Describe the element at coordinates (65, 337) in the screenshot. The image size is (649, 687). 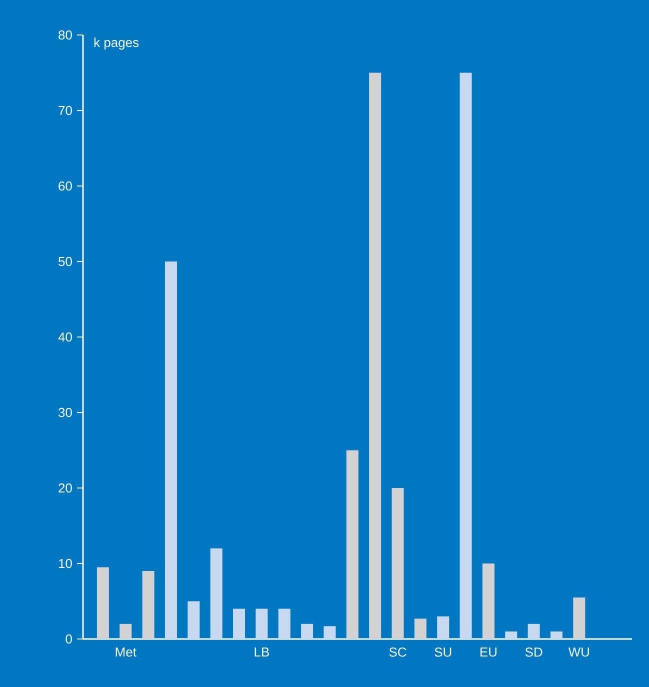
I see `y-tick-label: 40` at that location.